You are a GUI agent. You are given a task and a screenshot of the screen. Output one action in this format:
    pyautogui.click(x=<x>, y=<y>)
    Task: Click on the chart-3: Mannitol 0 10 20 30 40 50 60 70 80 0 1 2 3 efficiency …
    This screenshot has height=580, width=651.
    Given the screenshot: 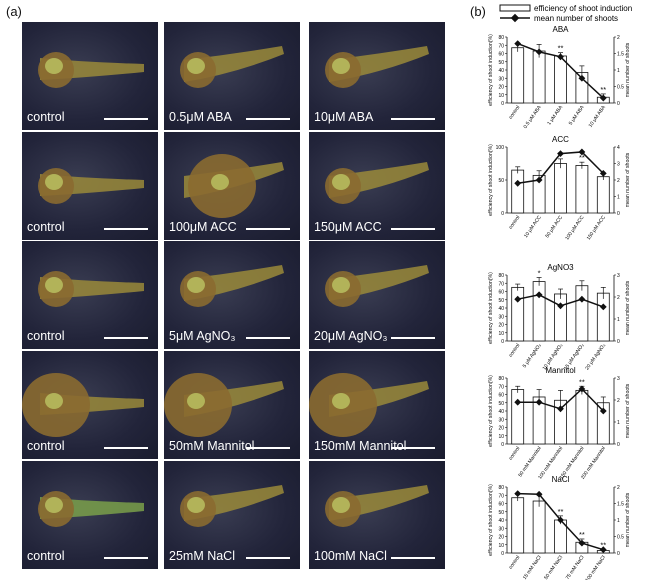 What is the action you would take?
    pyautogui.click(x=559, y=423)
    